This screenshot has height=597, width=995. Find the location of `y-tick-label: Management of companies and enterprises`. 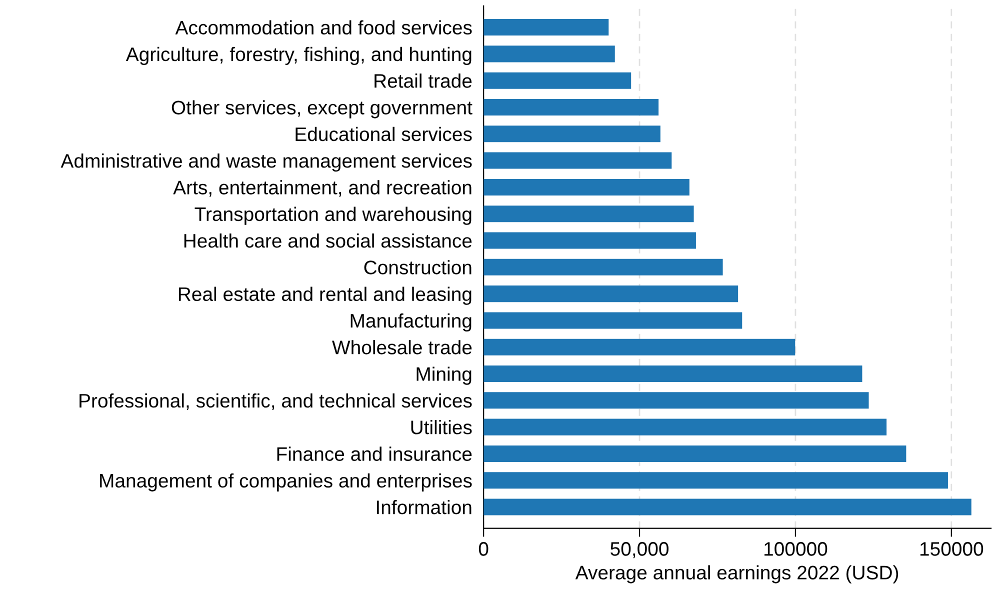

y-tick-label: Management of companies and enterprises is located at coordinates (286, 482).